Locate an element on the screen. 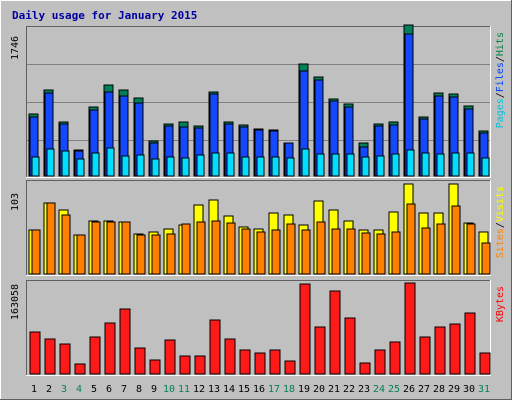  day-label-31: 31 is located at coordinates (484, 389).